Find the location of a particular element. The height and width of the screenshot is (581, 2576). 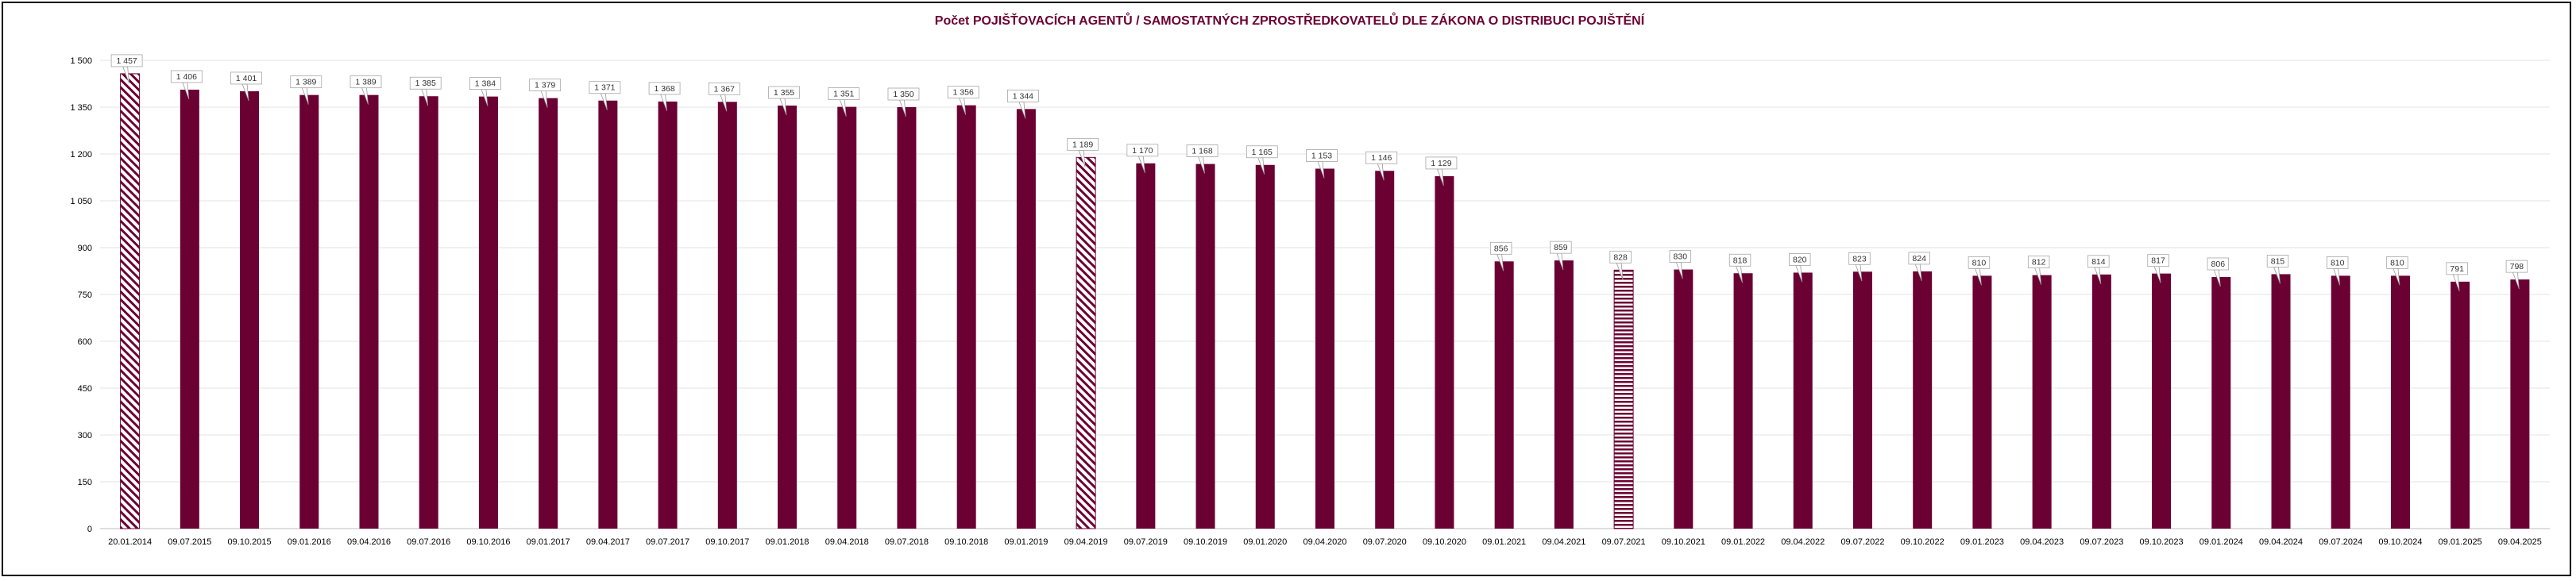

x-tick-label: 09.10.2018 is located at coordinates (966, 542).